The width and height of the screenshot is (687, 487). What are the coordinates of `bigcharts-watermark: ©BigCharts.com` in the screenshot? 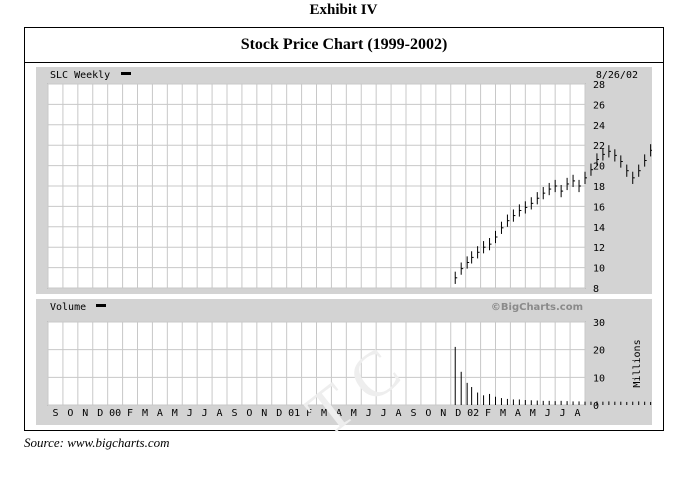 It's located at (537, 307).